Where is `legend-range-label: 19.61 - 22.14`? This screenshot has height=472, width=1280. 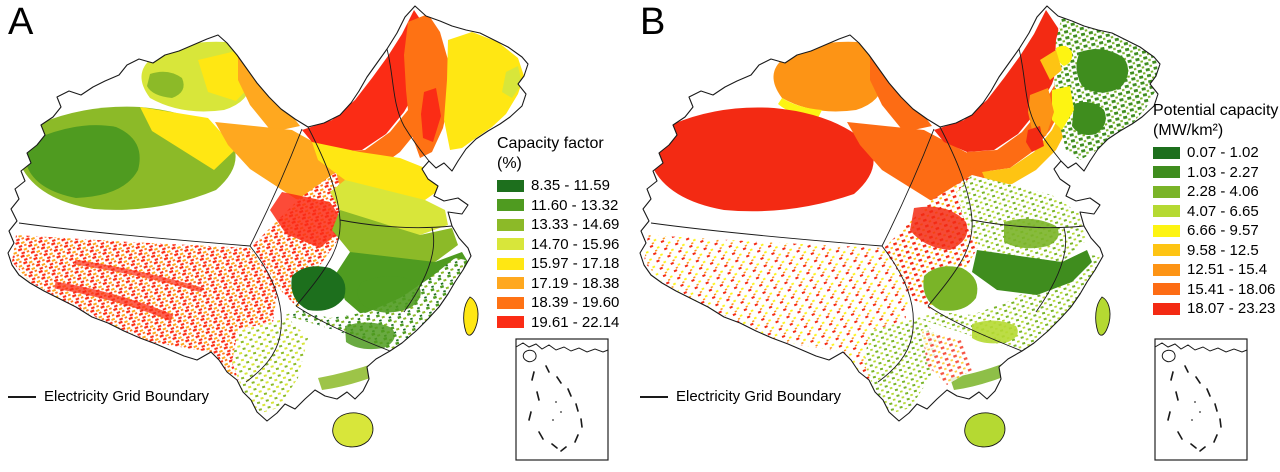
legend-range-label: 19.61 - 22.14 is located at coordinates (575, 322).